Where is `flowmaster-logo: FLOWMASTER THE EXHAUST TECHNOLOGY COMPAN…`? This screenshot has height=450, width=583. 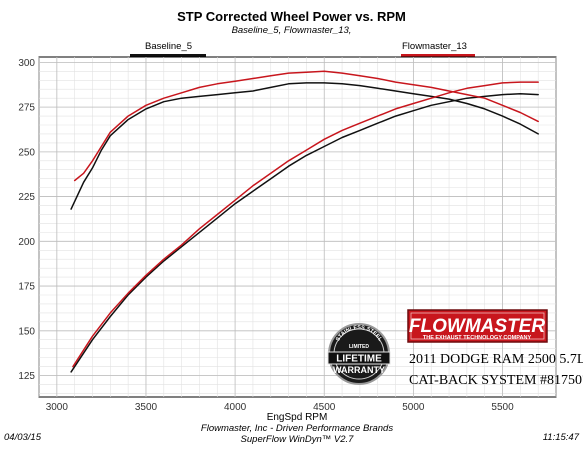
flowmaster-logo: FLOWMASTER THE EXHAUST TECHNOLOGY COMPAN… is located at coordinates (477, 326).